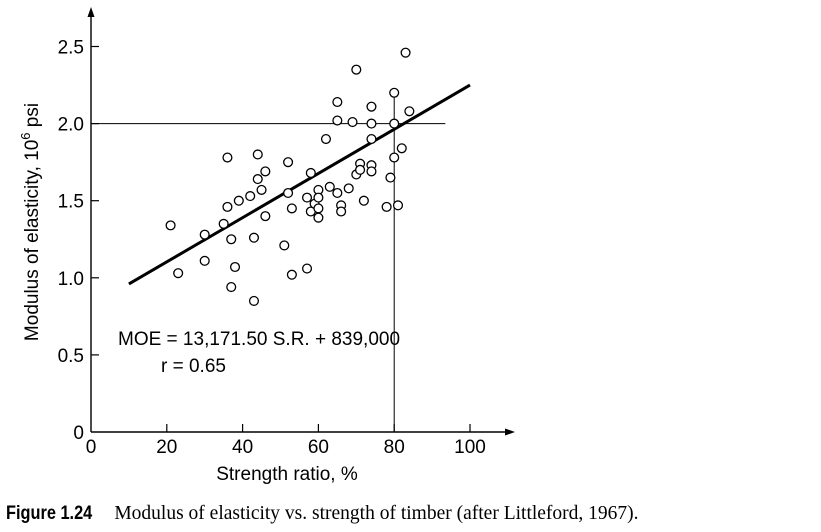 Image resolution: width=821 pixels, height=532 pixels. I want to click on x-tick-label: 60, so click(318, 447).